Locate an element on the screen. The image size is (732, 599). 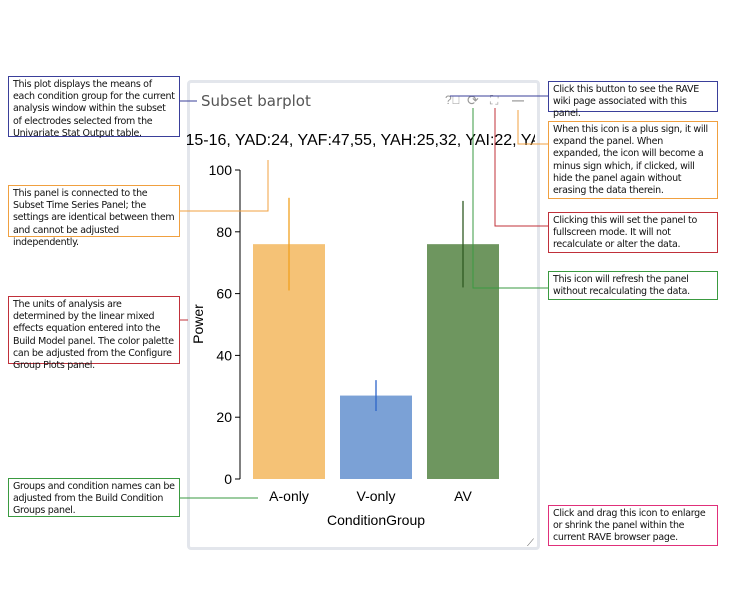
y-axis-label: Power is located at coordinates (198, 324).